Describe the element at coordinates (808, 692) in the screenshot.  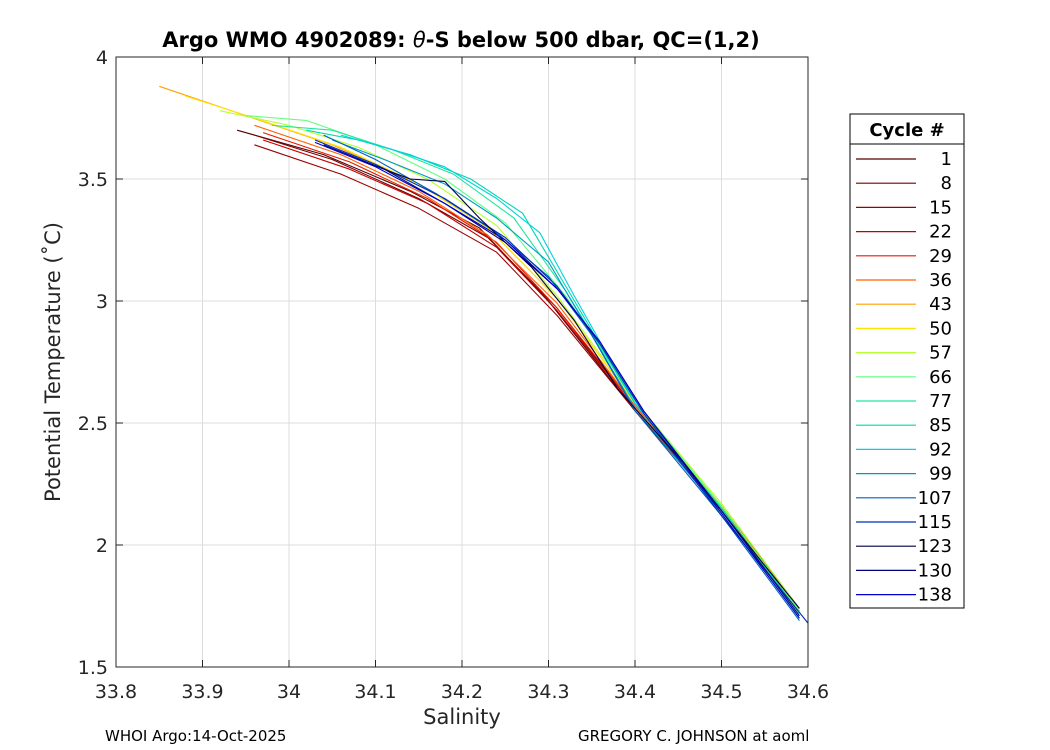
I see `x-tick-label: 34.6` at that location.